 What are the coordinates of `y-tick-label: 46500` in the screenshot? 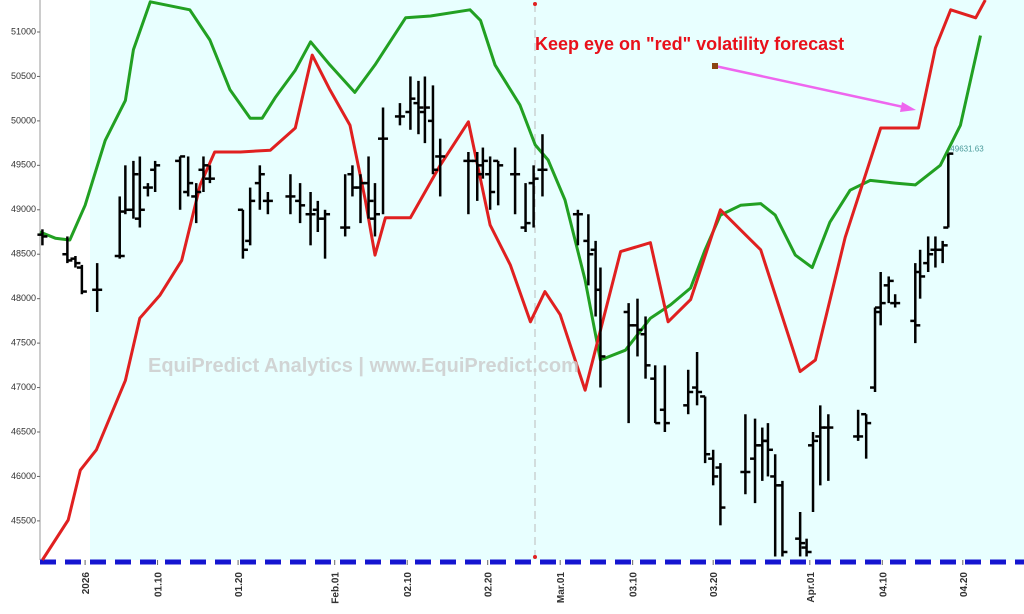 It's located at (23, 431).